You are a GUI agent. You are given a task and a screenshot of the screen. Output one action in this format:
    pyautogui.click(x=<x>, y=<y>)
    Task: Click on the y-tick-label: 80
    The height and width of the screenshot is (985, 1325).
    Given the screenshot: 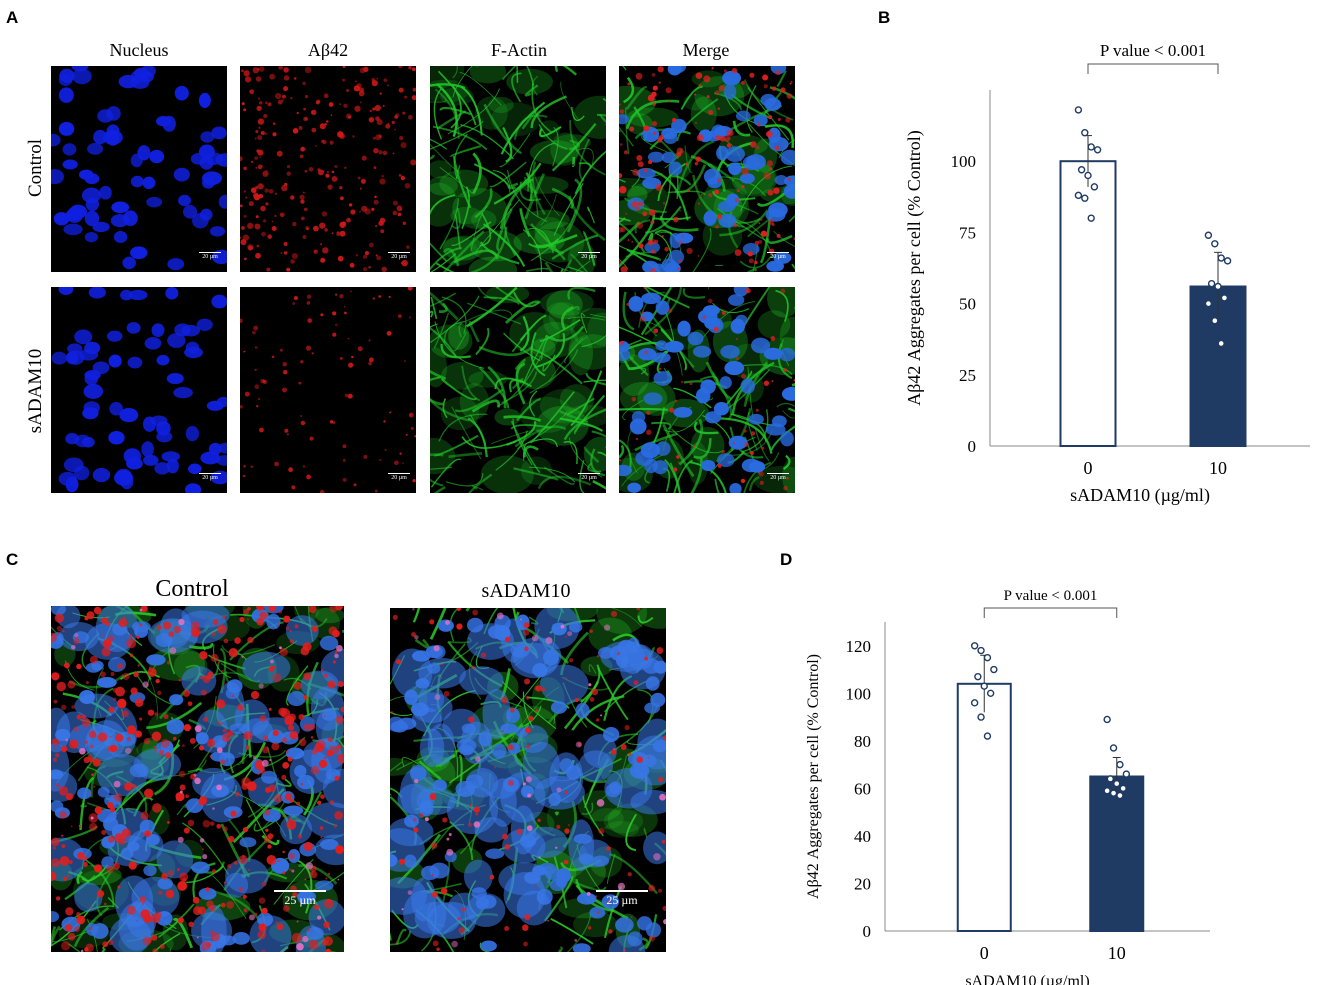 What is the action you would take?
    pyautogui.click(x=862, y=741)
    